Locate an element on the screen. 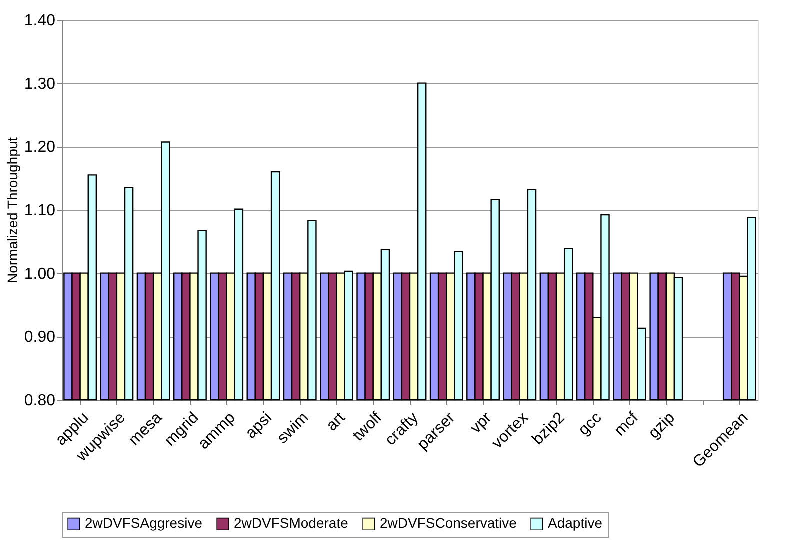 Image resolution: width=806 pixels, height=546 pixels. legend-label: 2wDVFSAggresive is located at coordinates (144, 523).